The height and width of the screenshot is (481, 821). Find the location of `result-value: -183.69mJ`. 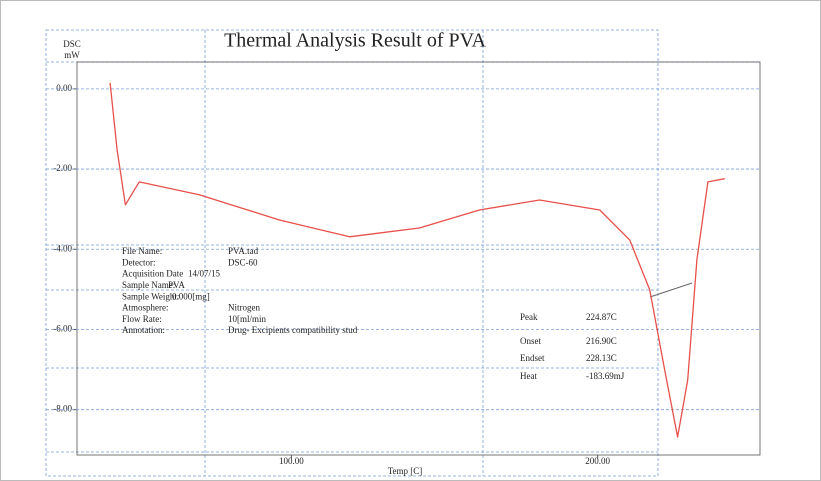

result-value: -183.69mJ is located at coordinates (605, 376).